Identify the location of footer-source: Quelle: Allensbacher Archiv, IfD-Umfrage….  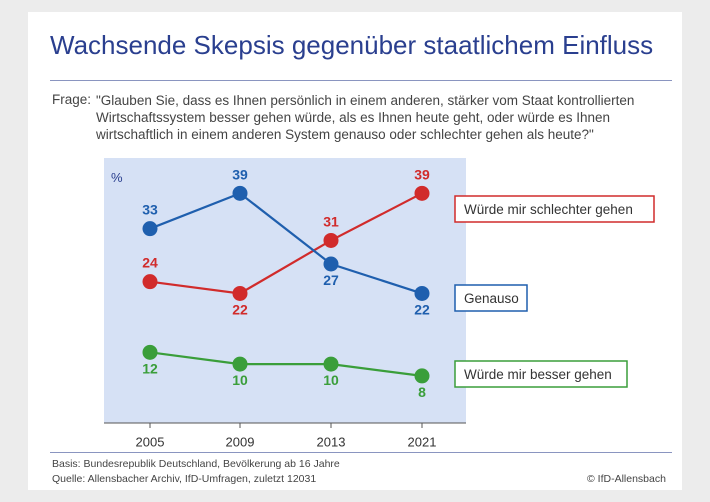
(184, 479).